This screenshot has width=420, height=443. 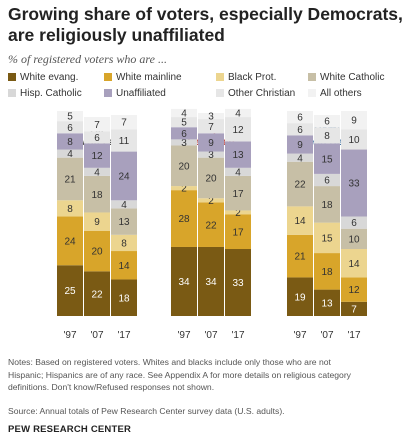 What do you see at coordinates (327, 302) in the screenshot?
I see `bar-dem-lean-dem-07-white-evang` at bounding box center [327, 302].